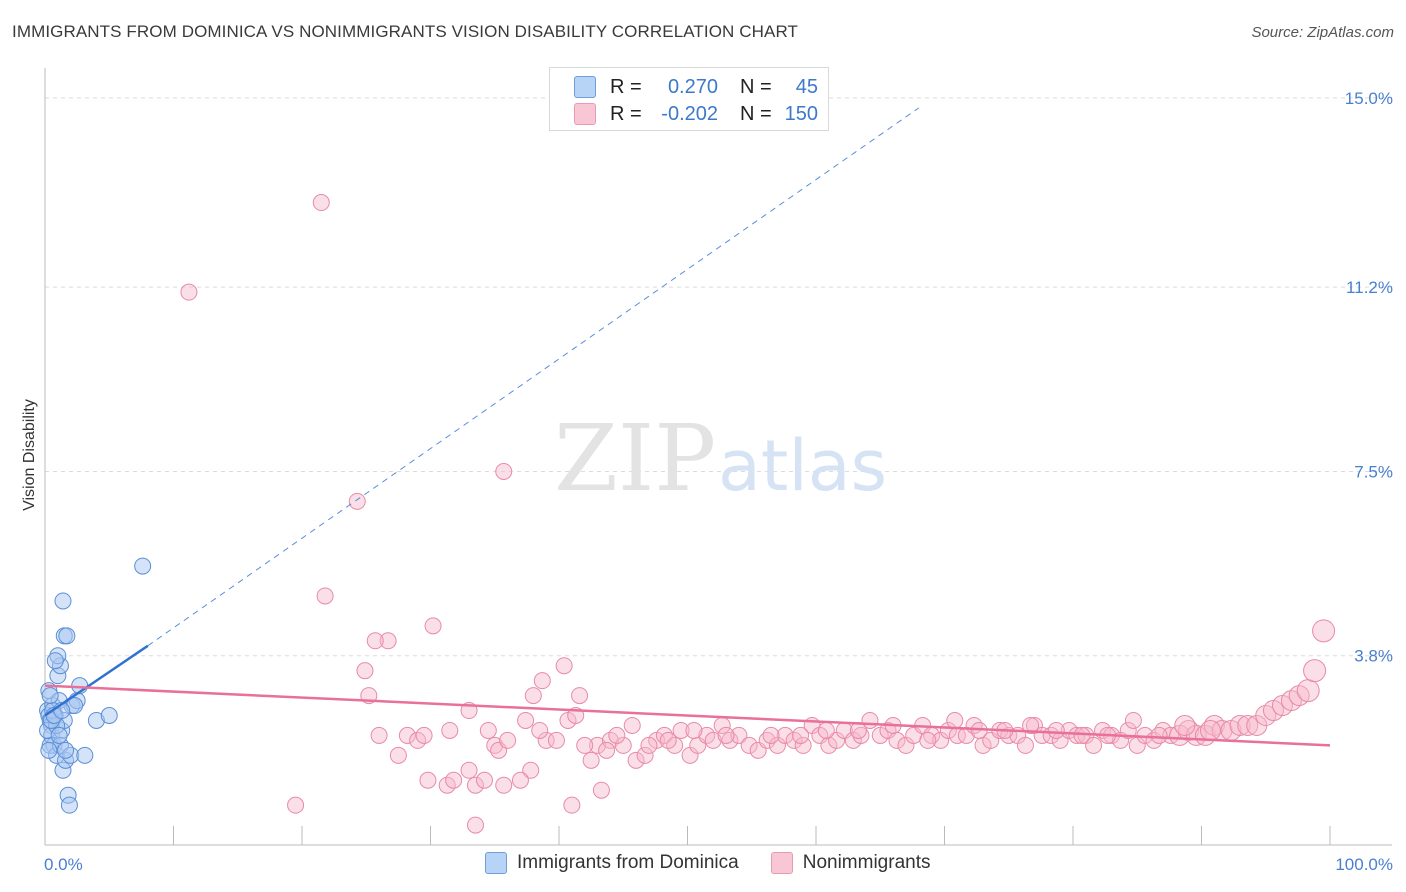 This screenshot has height=892, width=1406. I want to click on chart-source: Source: ZipAtlas.com, so click(1322, 32).